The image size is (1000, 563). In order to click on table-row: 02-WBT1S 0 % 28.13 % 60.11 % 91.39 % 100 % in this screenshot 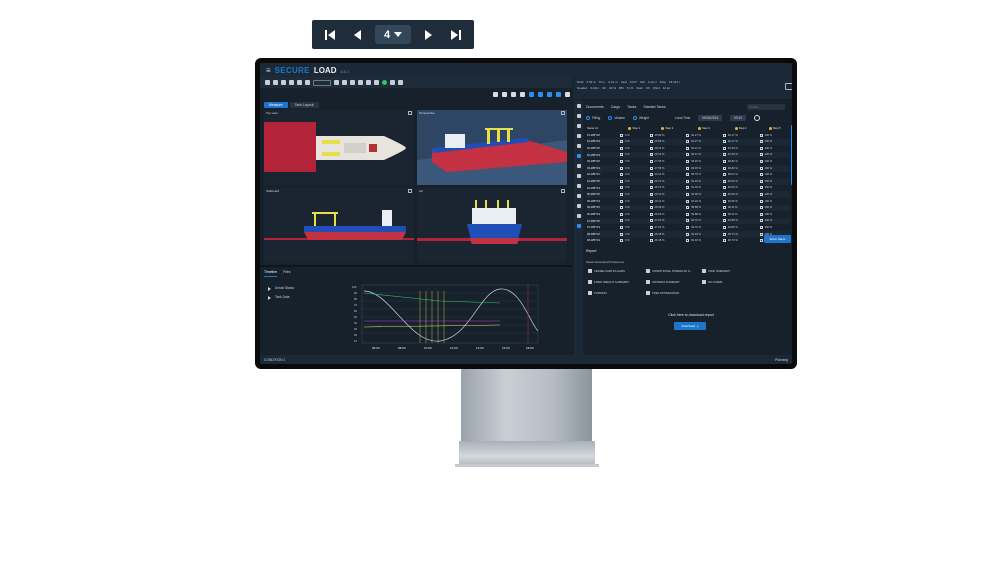, I will do `click(688, 155)`.